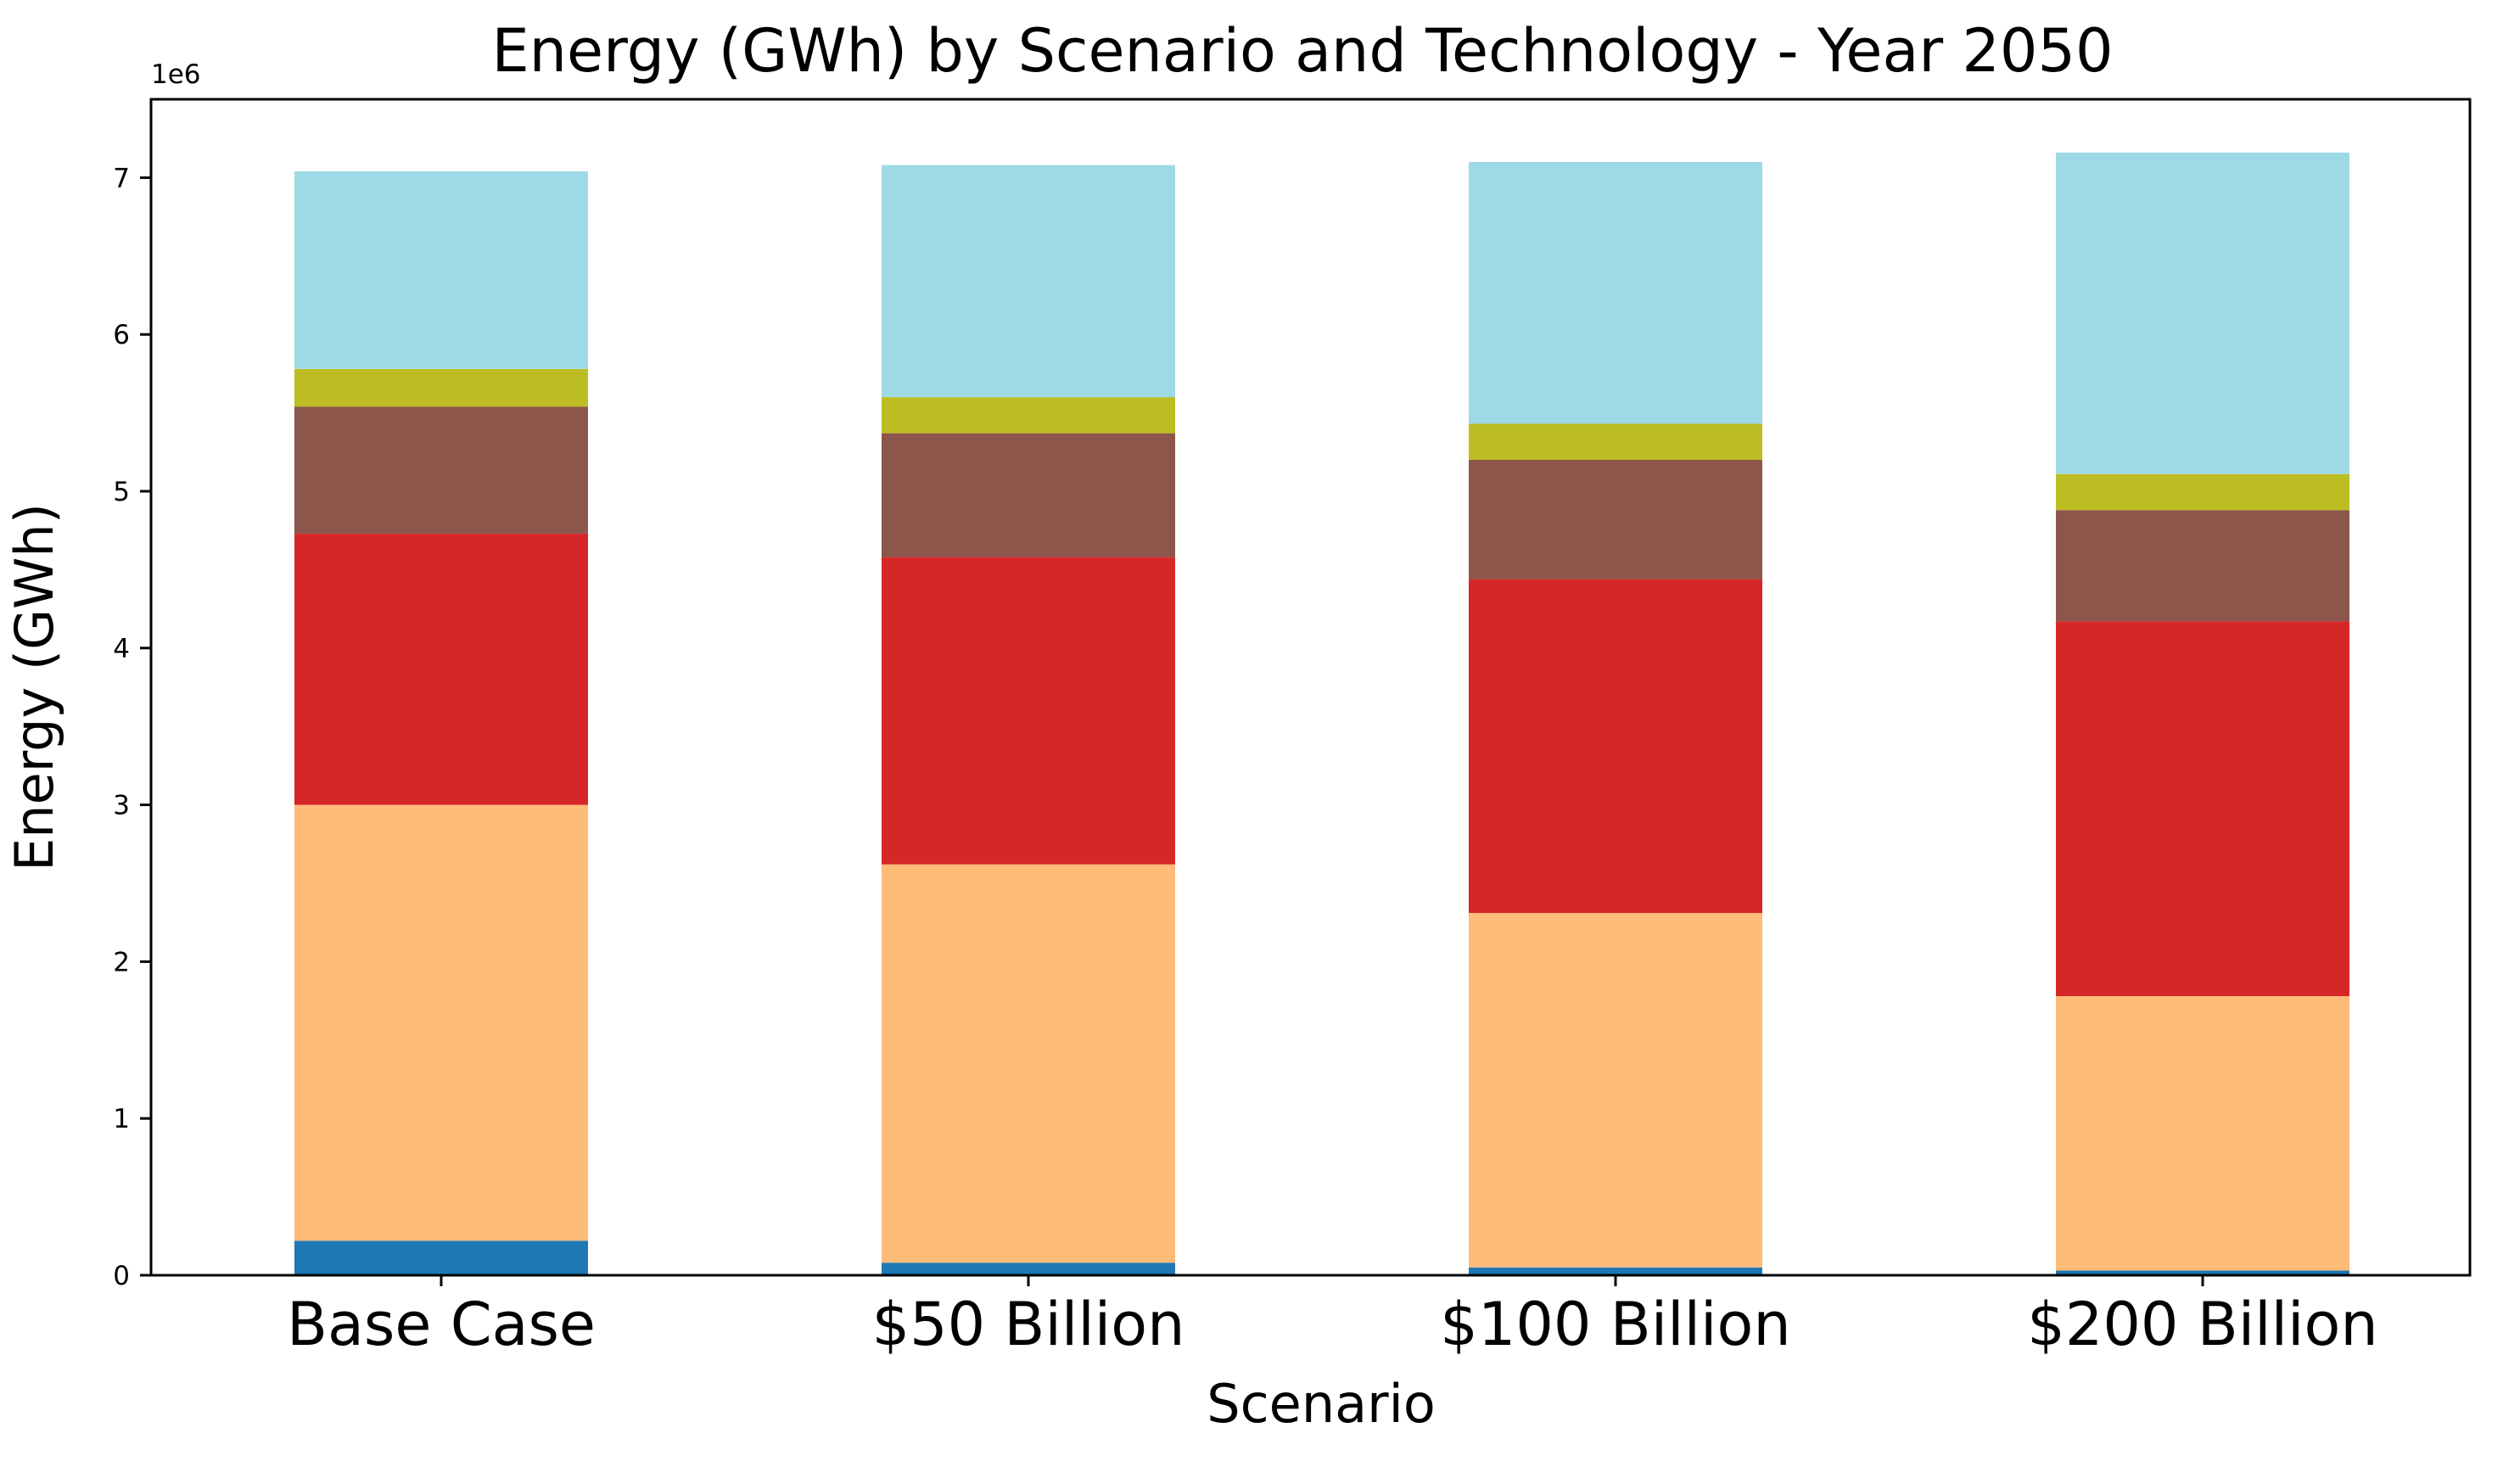 This screenshot has width=2520, height=1467. I want to click on y-axis-label: Energy (GWh), so click(34, 687).